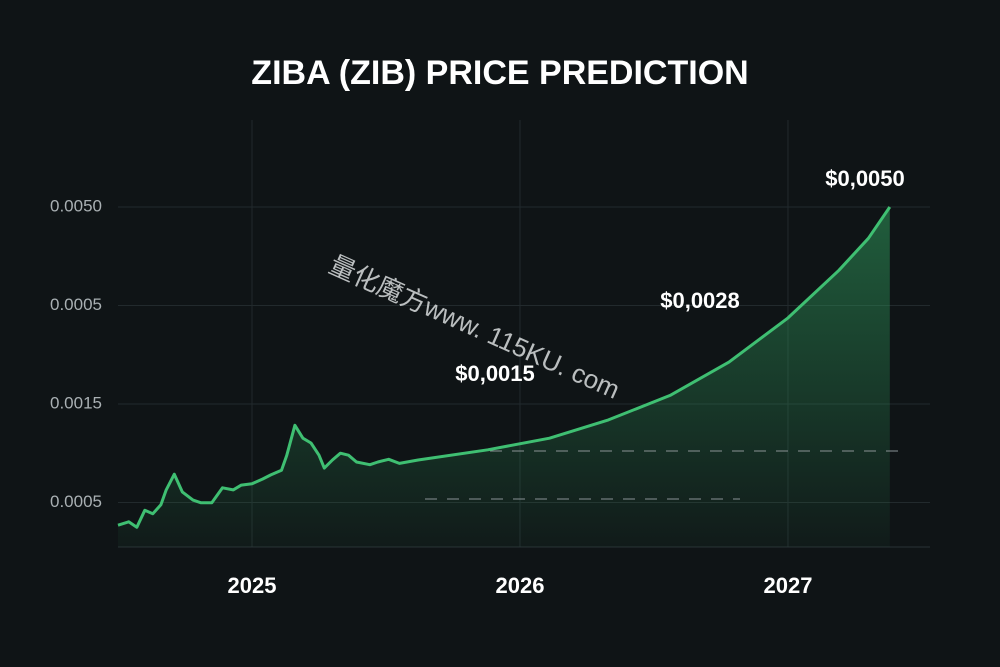 This screenshot has height=667, width=1000. Describe the element at coordinates (252, 585) in the screenshot. I see `x-tick-label: 2025` at that location.